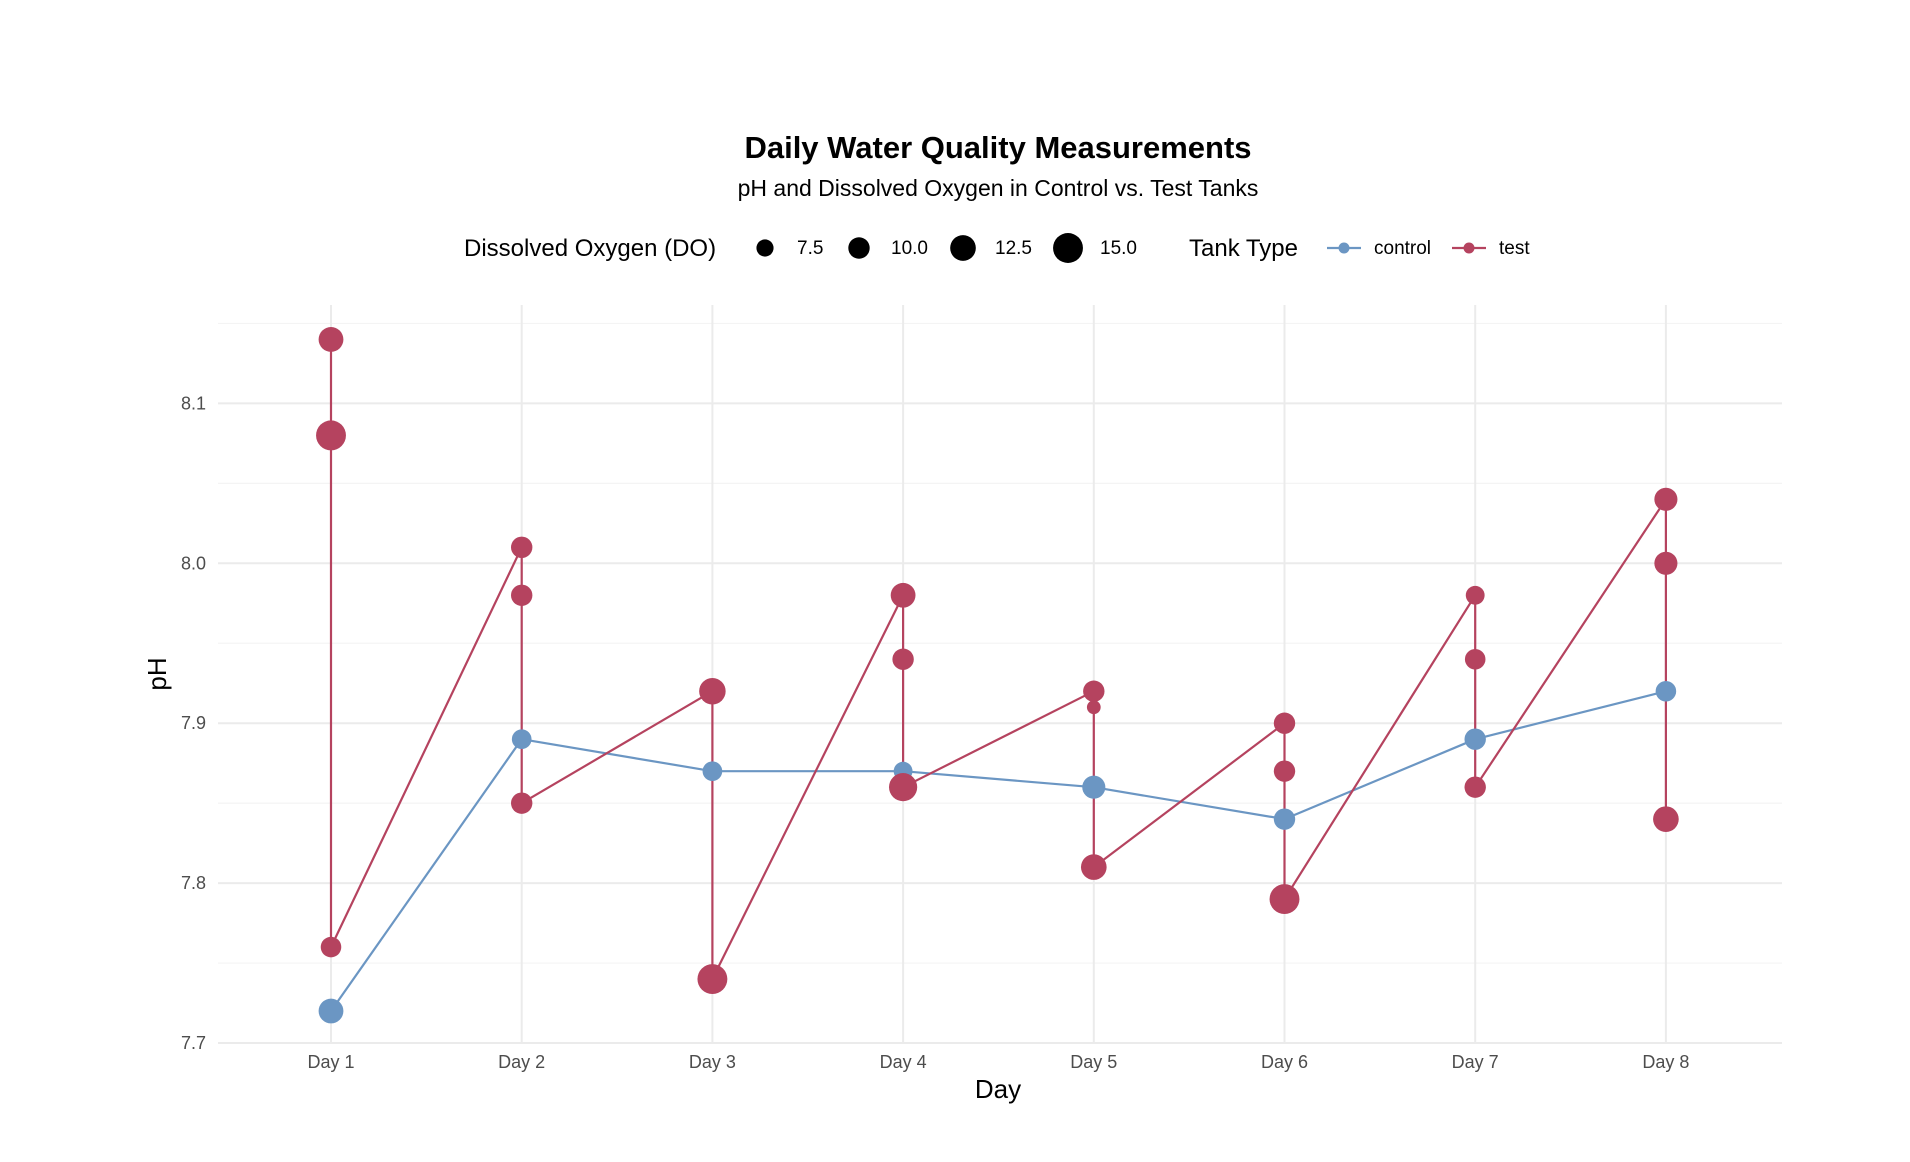 The width and height of the screenshot is (1910, 1162). What do you see at coordinates (521, 1062) in the screenshot?
I see `x-tick-label: Day 2` at bounding box center [521, 1062].